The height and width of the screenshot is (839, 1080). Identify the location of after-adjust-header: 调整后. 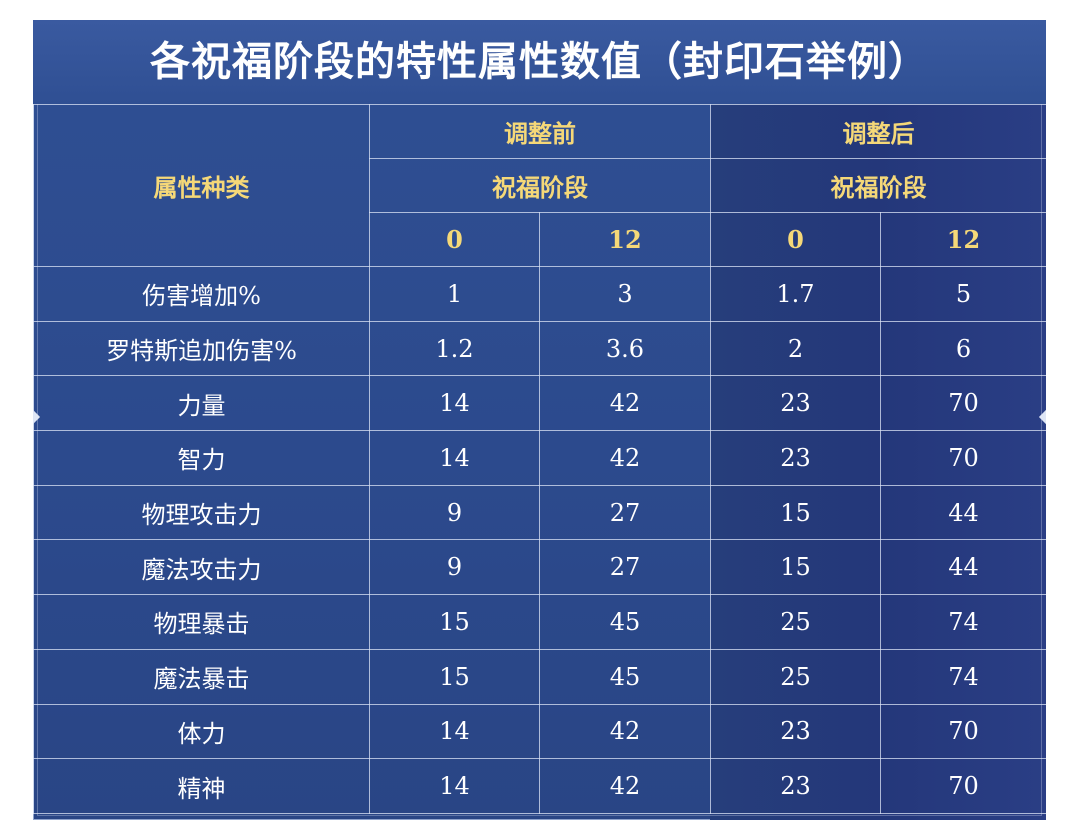
(878, 131).